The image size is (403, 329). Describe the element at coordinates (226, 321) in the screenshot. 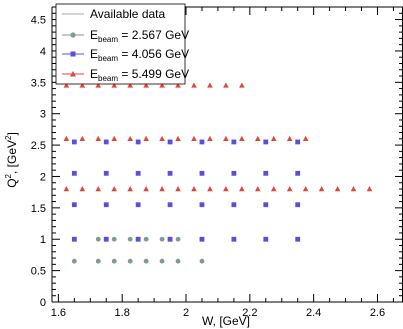

I see `x-axis-title: W, [GeV]` at that location.